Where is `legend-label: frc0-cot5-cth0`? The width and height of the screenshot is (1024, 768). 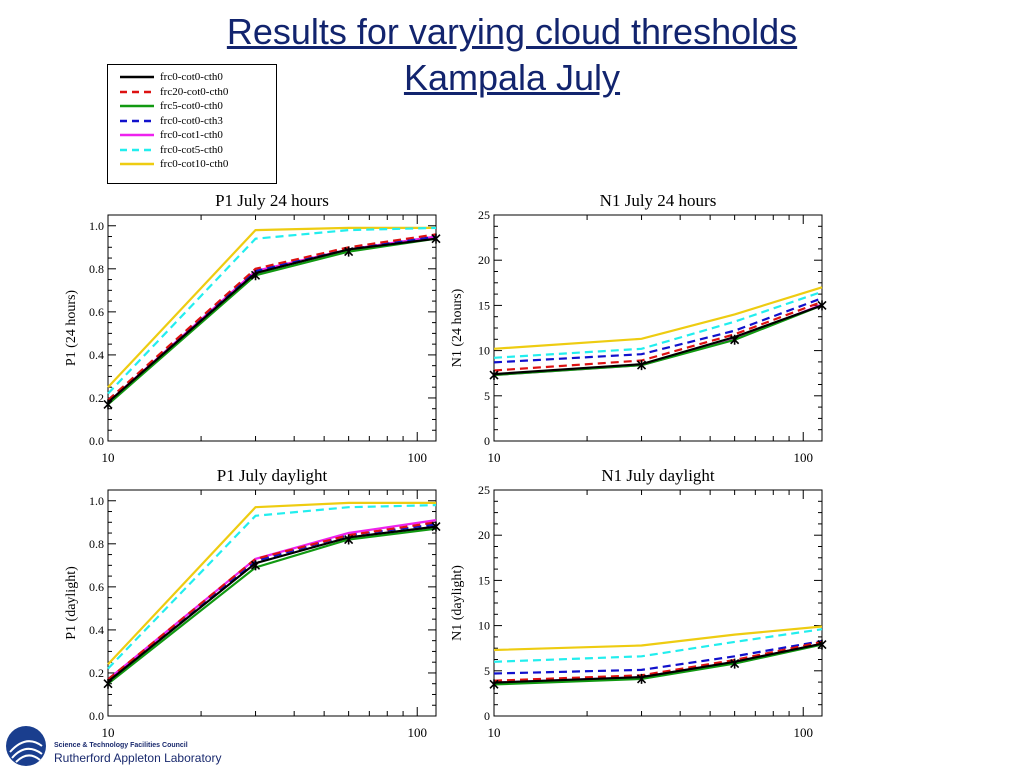
legend-label: frc0-cot5-cth0 is located at coordinates (191, 149).